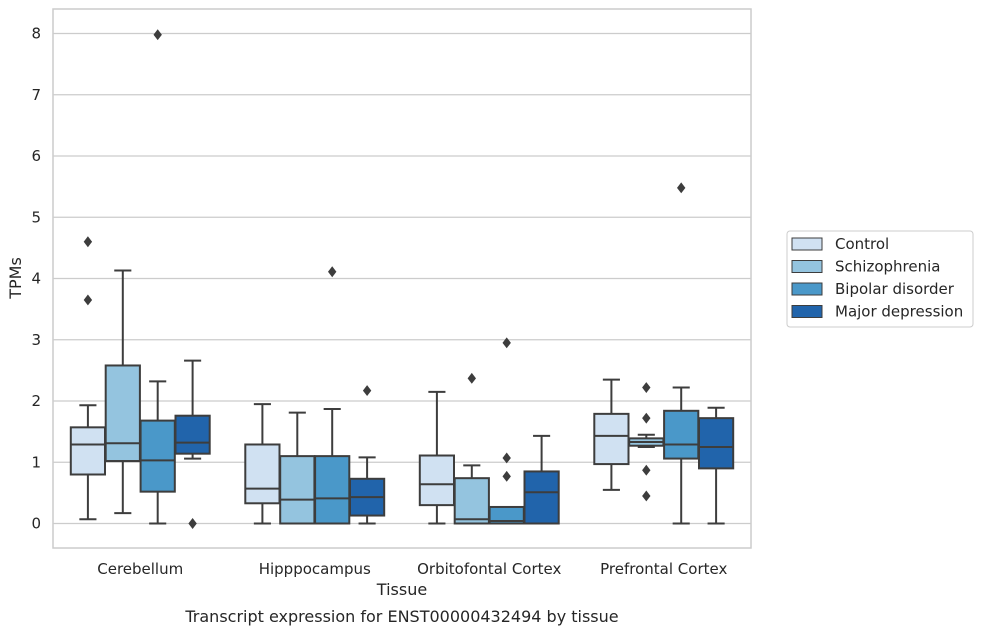  I want to click on legend-item: Schizophrenia, so click(865, 267).